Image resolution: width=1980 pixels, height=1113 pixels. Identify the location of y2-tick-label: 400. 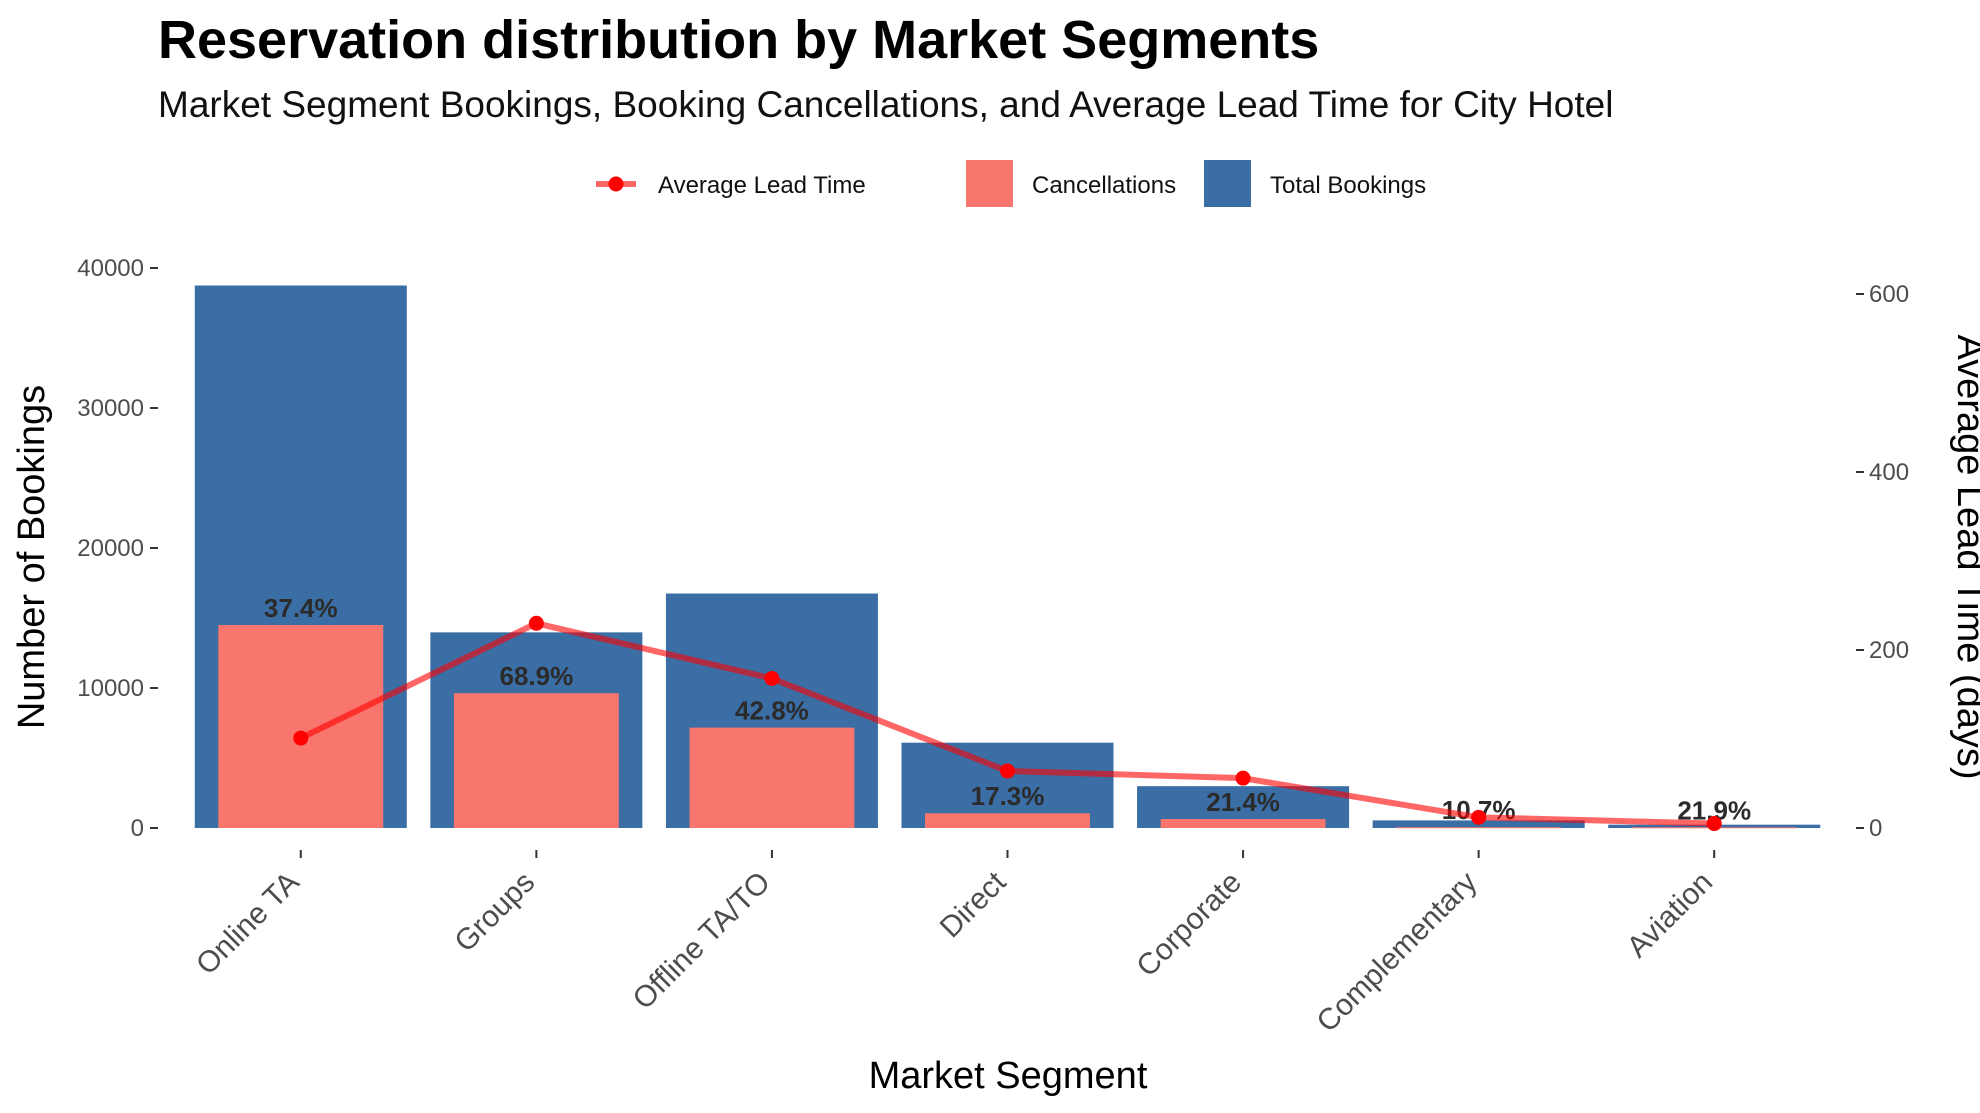
(1889, 472).